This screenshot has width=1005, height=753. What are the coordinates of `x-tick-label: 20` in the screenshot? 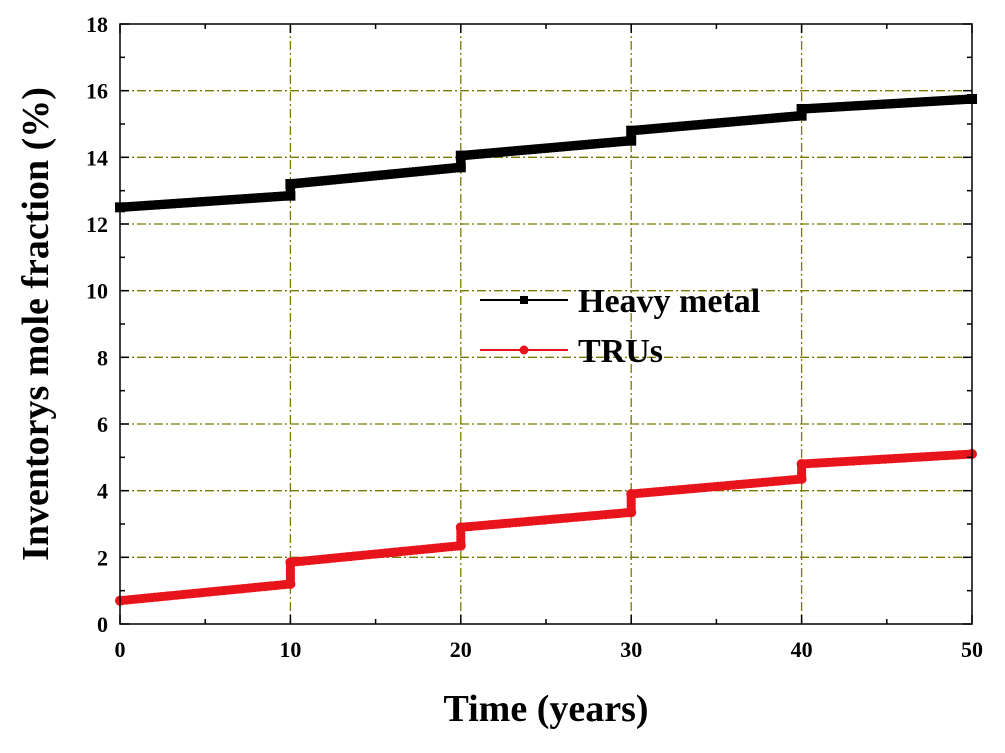 It's located at (461, 649).